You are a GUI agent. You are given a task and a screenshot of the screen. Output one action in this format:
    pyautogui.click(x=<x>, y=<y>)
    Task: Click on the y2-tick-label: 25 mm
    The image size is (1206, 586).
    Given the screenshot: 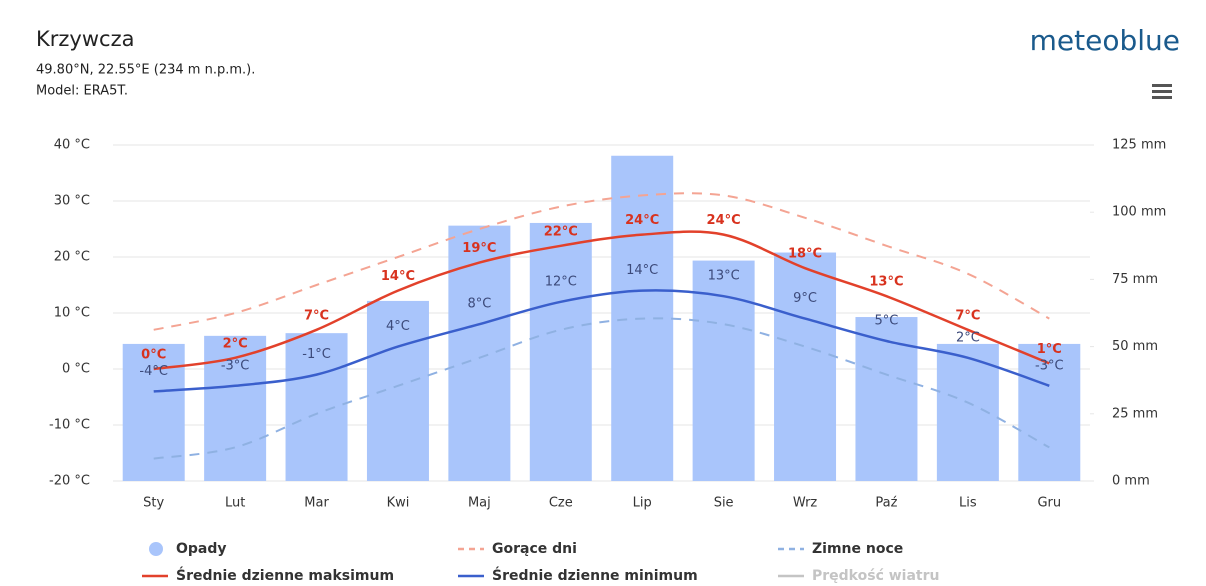 What is the action you would take?
    pyautogui.click(x=1135, y=413)
    